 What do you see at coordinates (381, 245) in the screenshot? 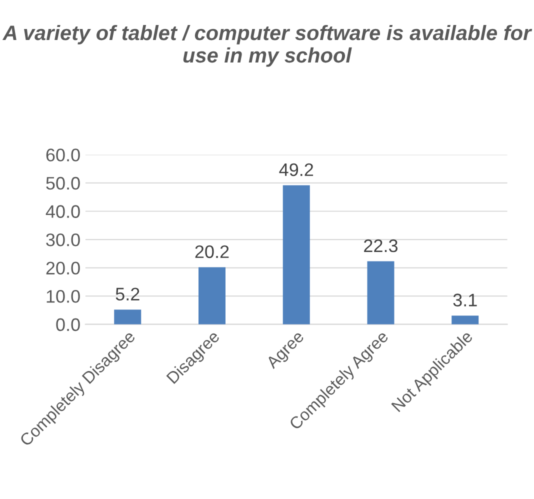
I see `data-label: 22.3` at bounding box center [381, 245].